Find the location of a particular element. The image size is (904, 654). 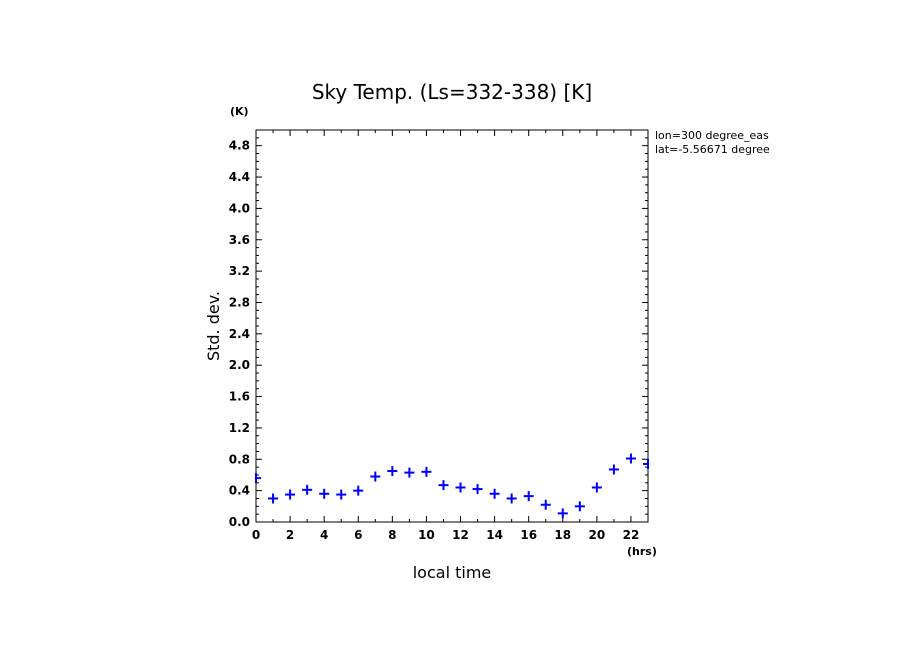

x-tick-label: 12 is located at coordinates (460, 535).